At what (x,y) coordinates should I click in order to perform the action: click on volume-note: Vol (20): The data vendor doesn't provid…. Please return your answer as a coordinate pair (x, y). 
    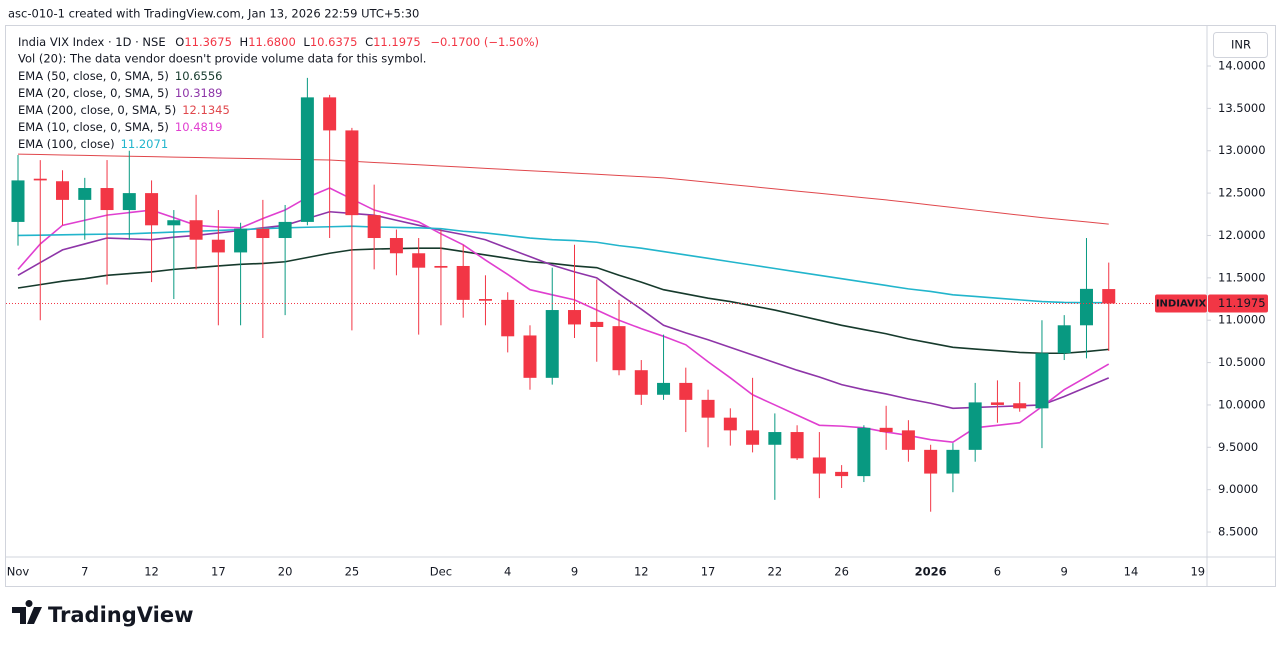
    Looking at the image, I should click on (222, 59).